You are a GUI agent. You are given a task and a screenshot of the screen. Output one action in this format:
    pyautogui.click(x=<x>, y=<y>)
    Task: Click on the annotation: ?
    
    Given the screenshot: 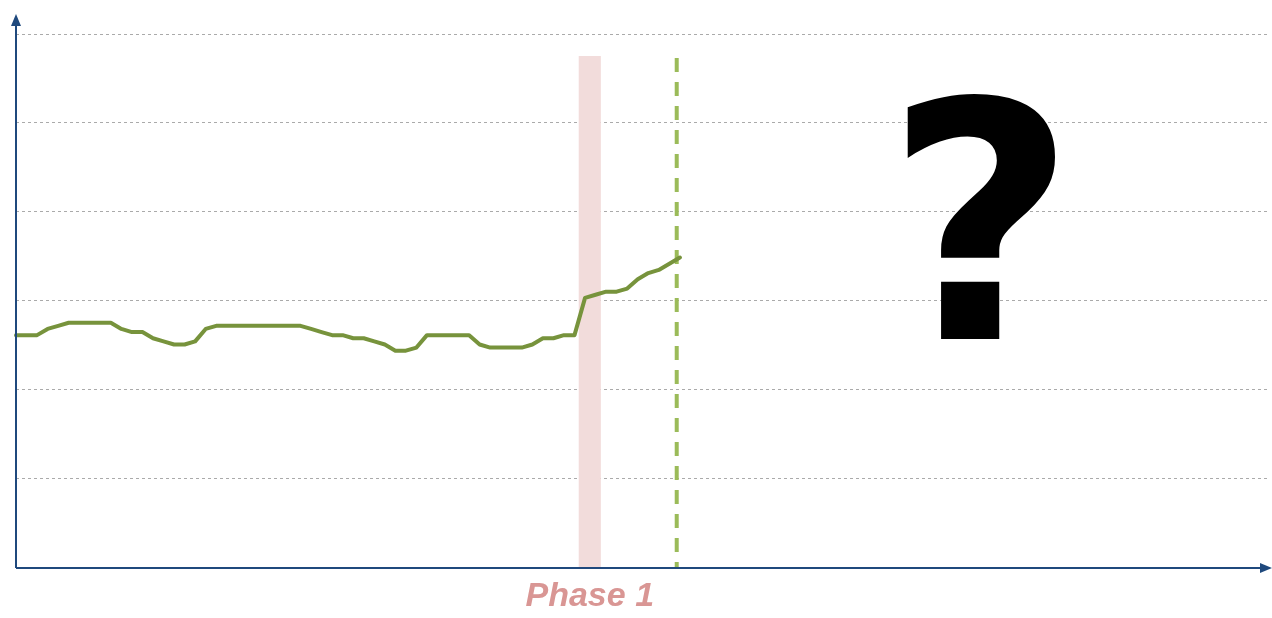 What is the action you would take?
    pyautogui.click(x=981, y=225)
    